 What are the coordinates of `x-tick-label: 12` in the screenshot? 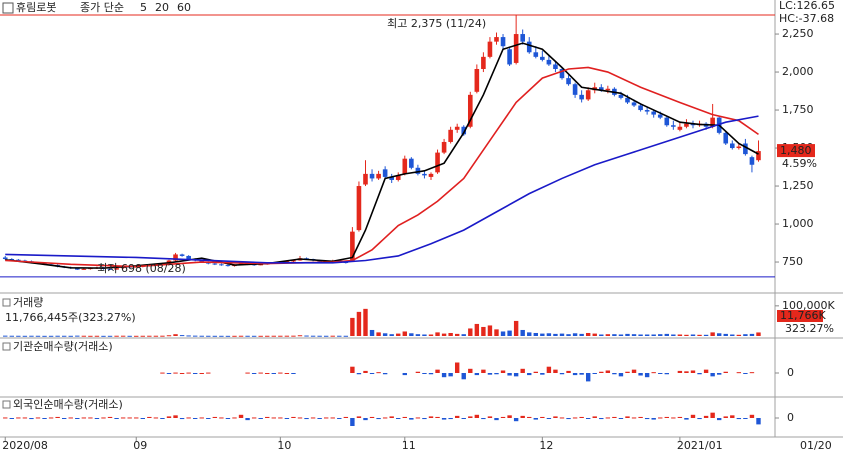 It's located at (546, 445).